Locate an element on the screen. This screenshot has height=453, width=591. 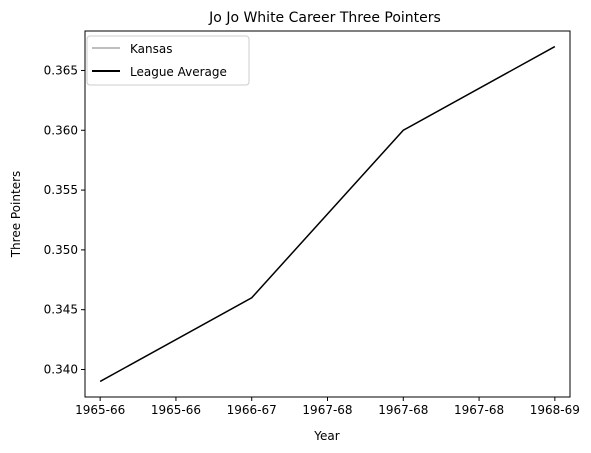
x-tick-label: 1968-69 is located at coordinates (555, 410).